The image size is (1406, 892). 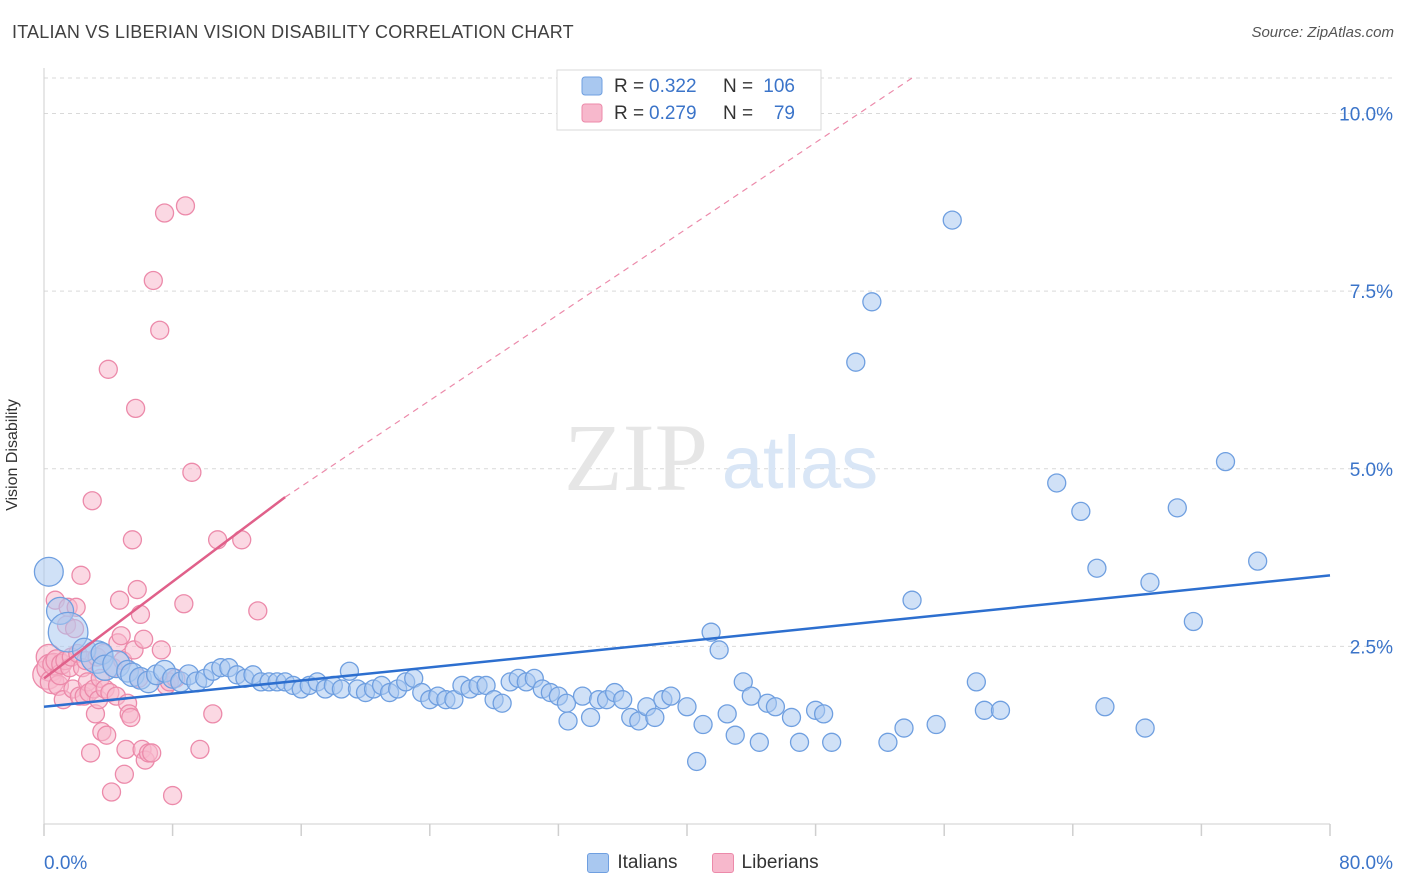 I want to click on legend-swatch-italians, so click(x=592, y=86).